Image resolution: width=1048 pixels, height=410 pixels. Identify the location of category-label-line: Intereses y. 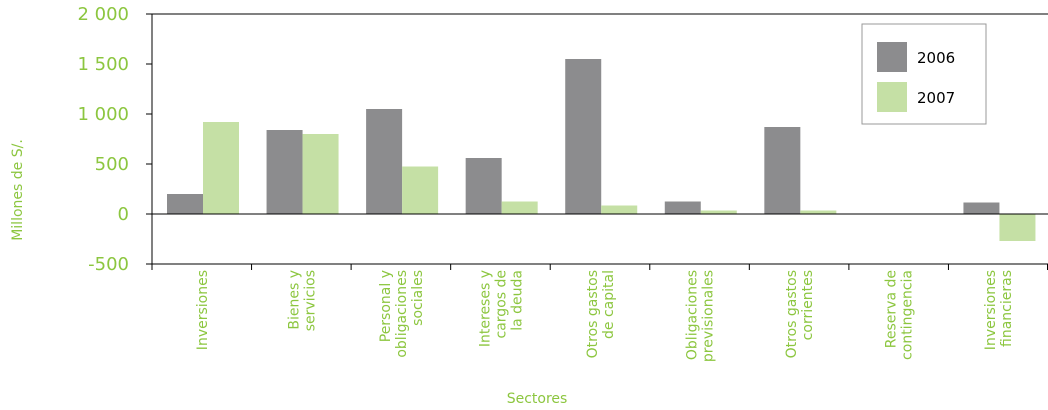
(485, 308).